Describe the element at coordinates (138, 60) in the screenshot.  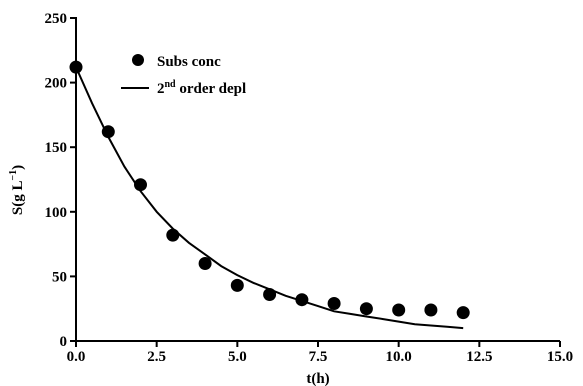
I see `legend-marker-subs-conc` at that location.